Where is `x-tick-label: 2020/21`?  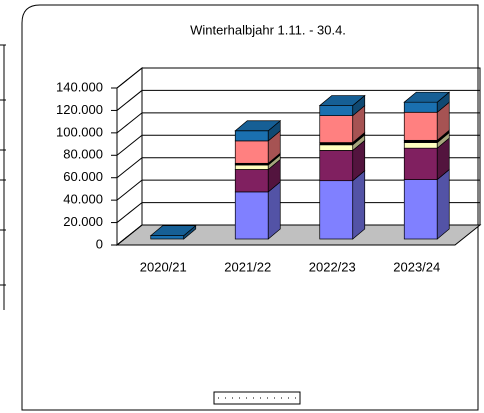 x-tick-label: 2020/21 is located at coordinates (163, 266).